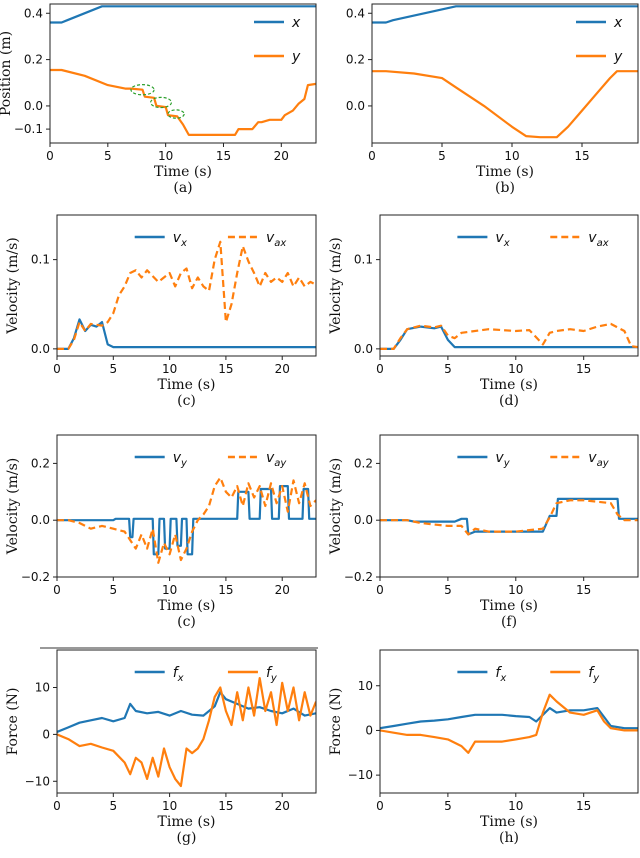 Image resolution: width=640 pixels, height=858 pixels. Describe the element at coordinates (35, 577) in the screenshot. I see `y-tick-label: −0.2` at that location.